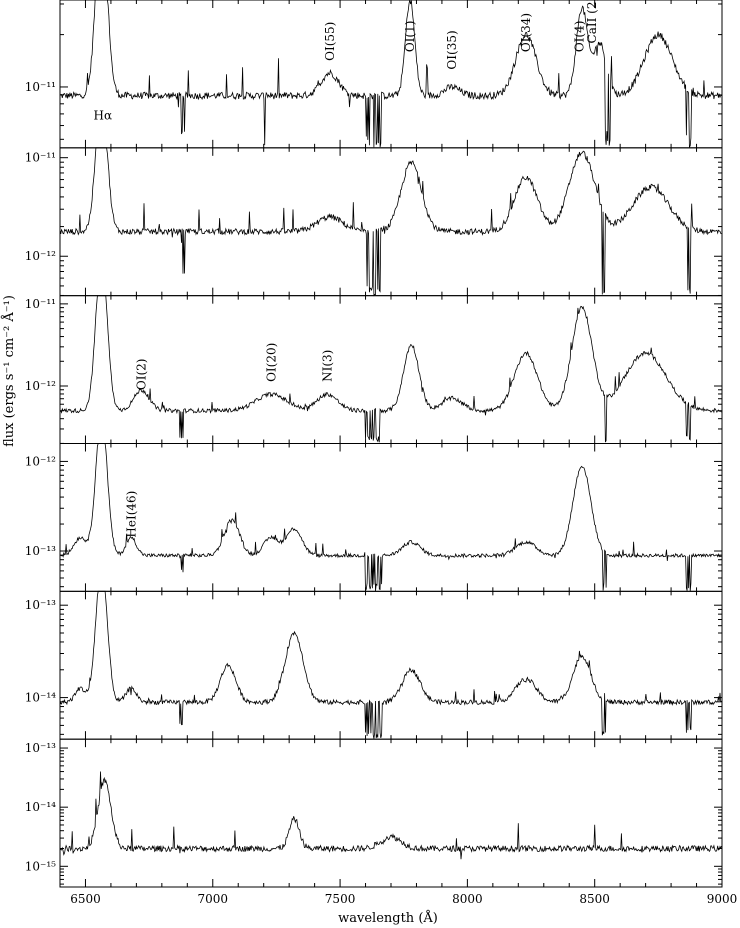  I want to click on y-axis-title: flux (ergs s⁻¹ cm⁻² Å⁻¹), so click(9, 371).